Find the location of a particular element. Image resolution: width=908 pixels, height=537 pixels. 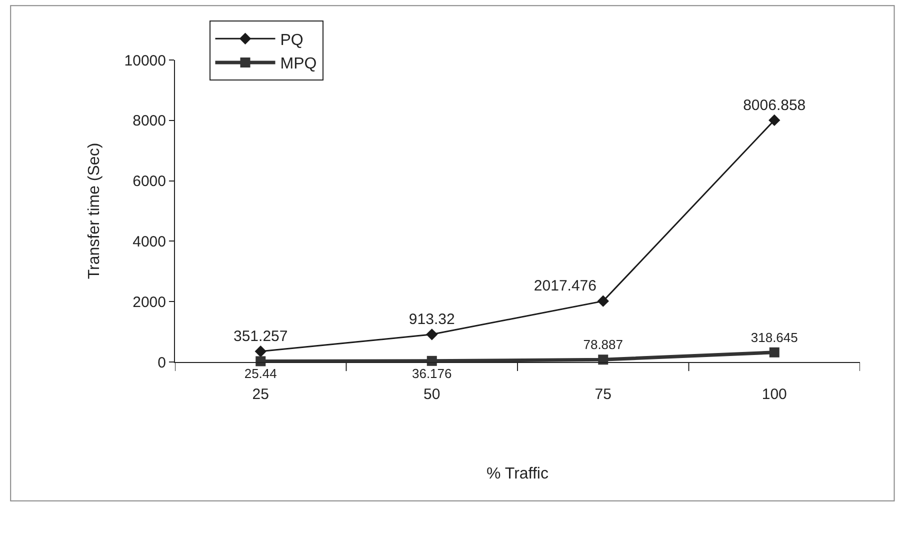

y-tick-label: 2000 is located at coordinates (149, 302).